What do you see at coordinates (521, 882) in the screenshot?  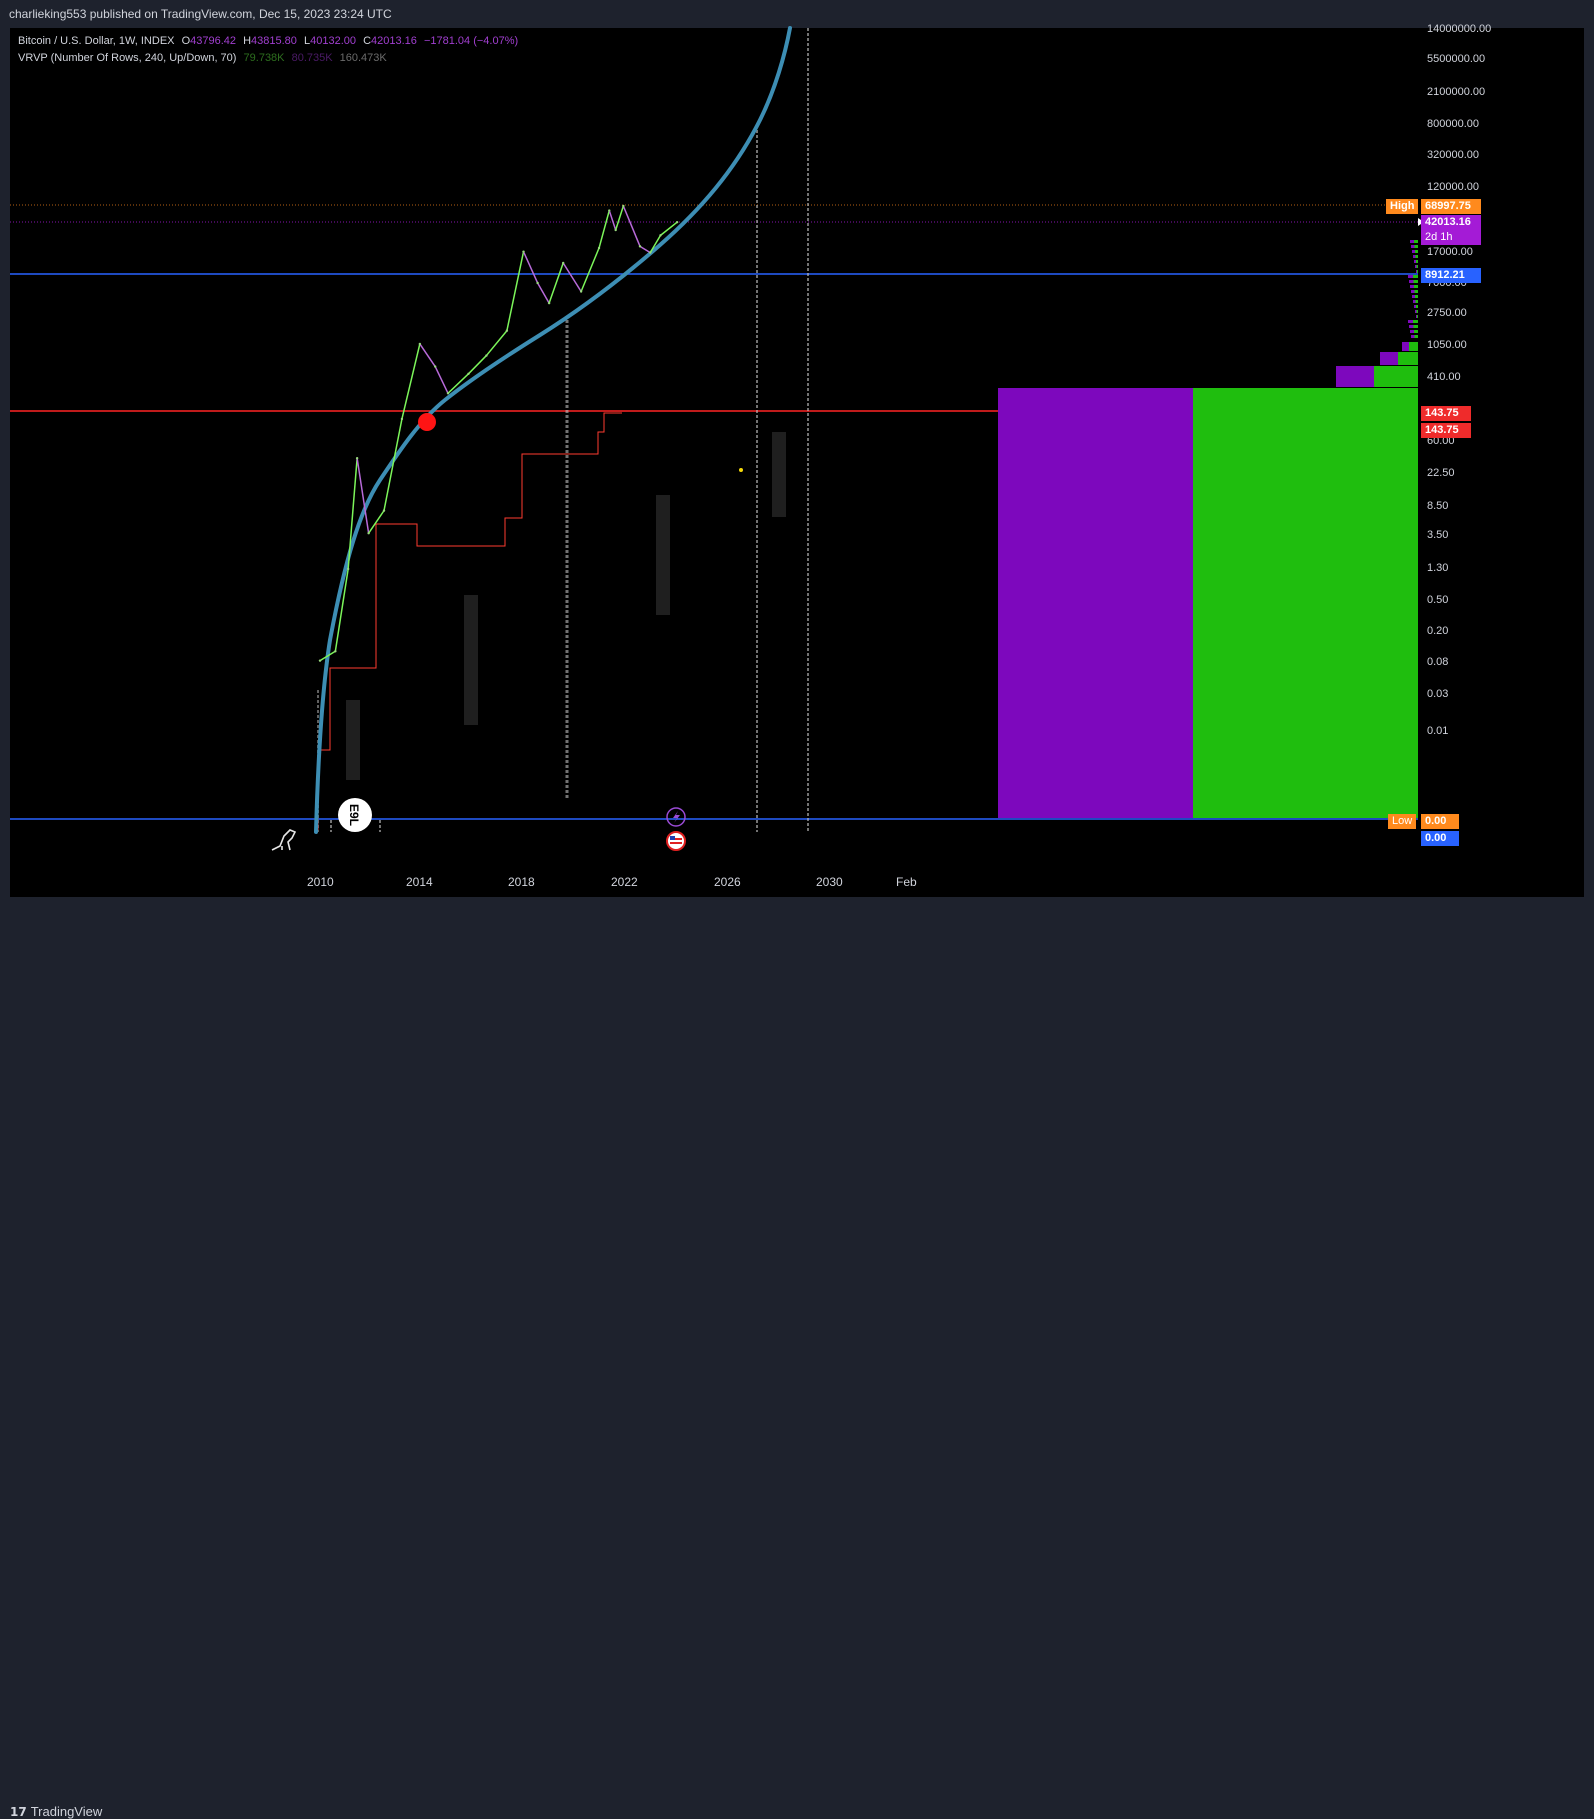 I see `x-tick-label: 2018` at bounding box center [521, 882].